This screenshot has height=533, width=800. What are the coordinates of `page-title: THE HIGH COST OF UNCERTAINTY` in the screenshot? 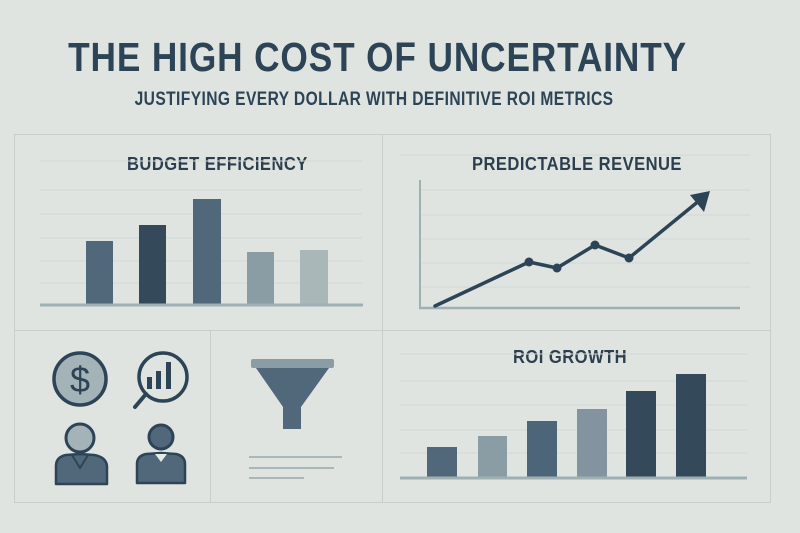 It's located at (378, 57).